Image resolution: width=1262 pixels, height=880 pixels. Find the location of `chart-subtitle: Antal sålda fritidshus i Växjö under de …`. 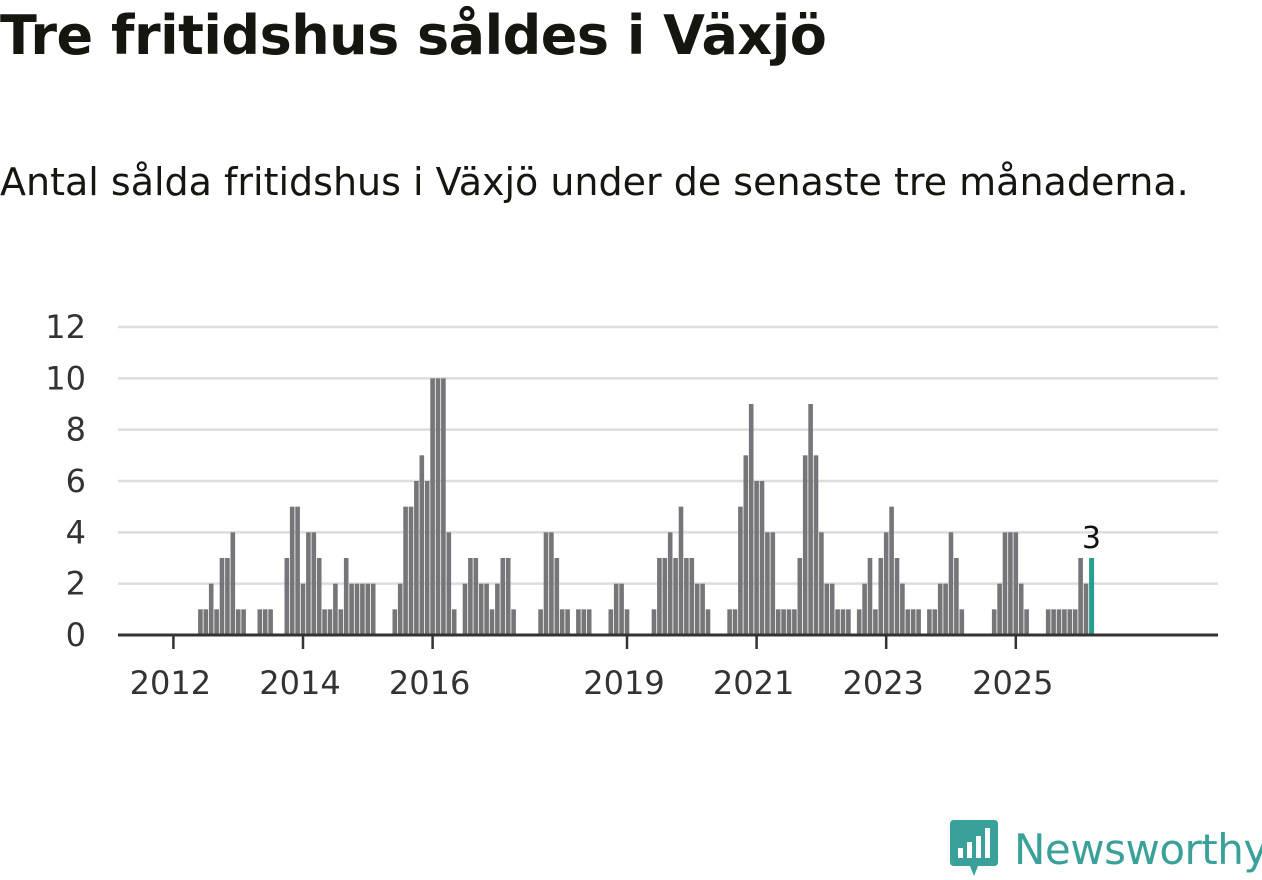

chart-subtitle: Antal sålda fritidshus i Växjö under de … is located at coordinates (594, 182).